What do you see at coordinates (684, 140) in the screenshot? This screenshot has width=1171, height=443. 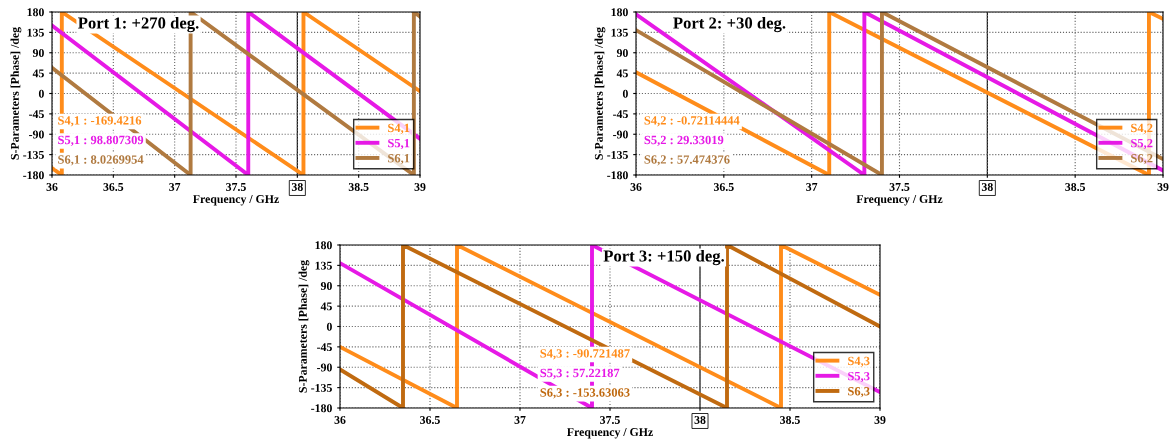 I see `annotation: S5,2 : 29.33019` at bounding box center [684, 140].